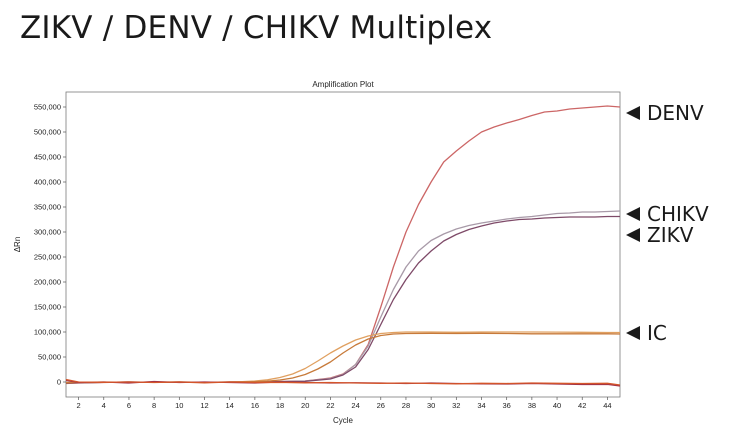 This screenshot has width=739, height=433. I want to click on x-tick-label: 40, so click(557, 405).